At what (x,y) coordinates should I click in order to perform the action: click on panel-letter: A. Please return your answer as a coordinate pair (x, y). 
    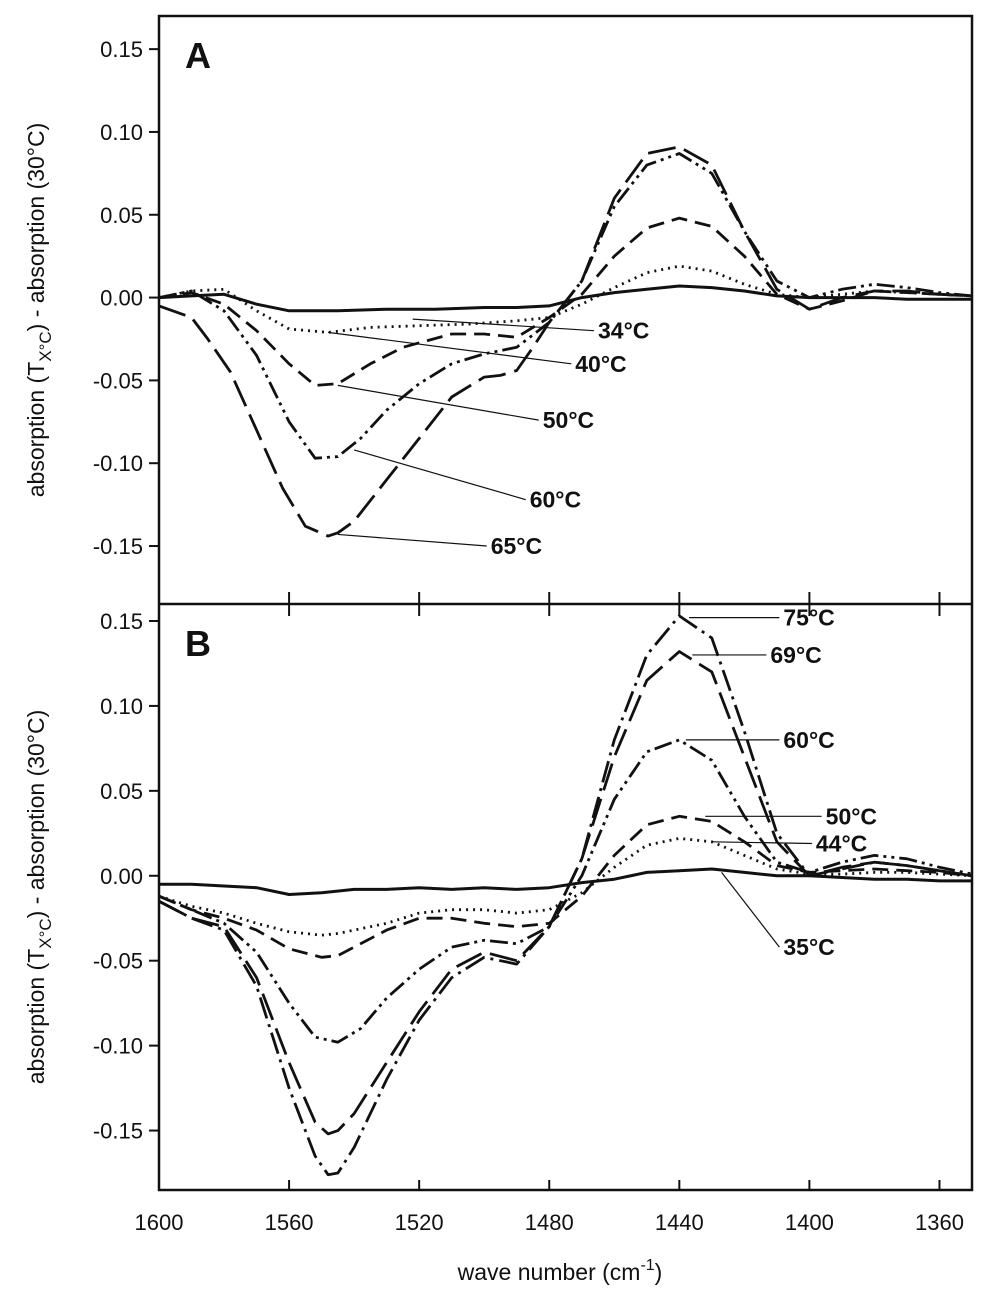
    Looking at the image, I should click on (198, 55).